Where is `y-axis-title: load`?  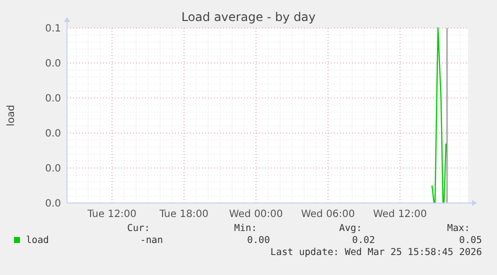
y-axis-title: load is located at coordinates (11, 115).